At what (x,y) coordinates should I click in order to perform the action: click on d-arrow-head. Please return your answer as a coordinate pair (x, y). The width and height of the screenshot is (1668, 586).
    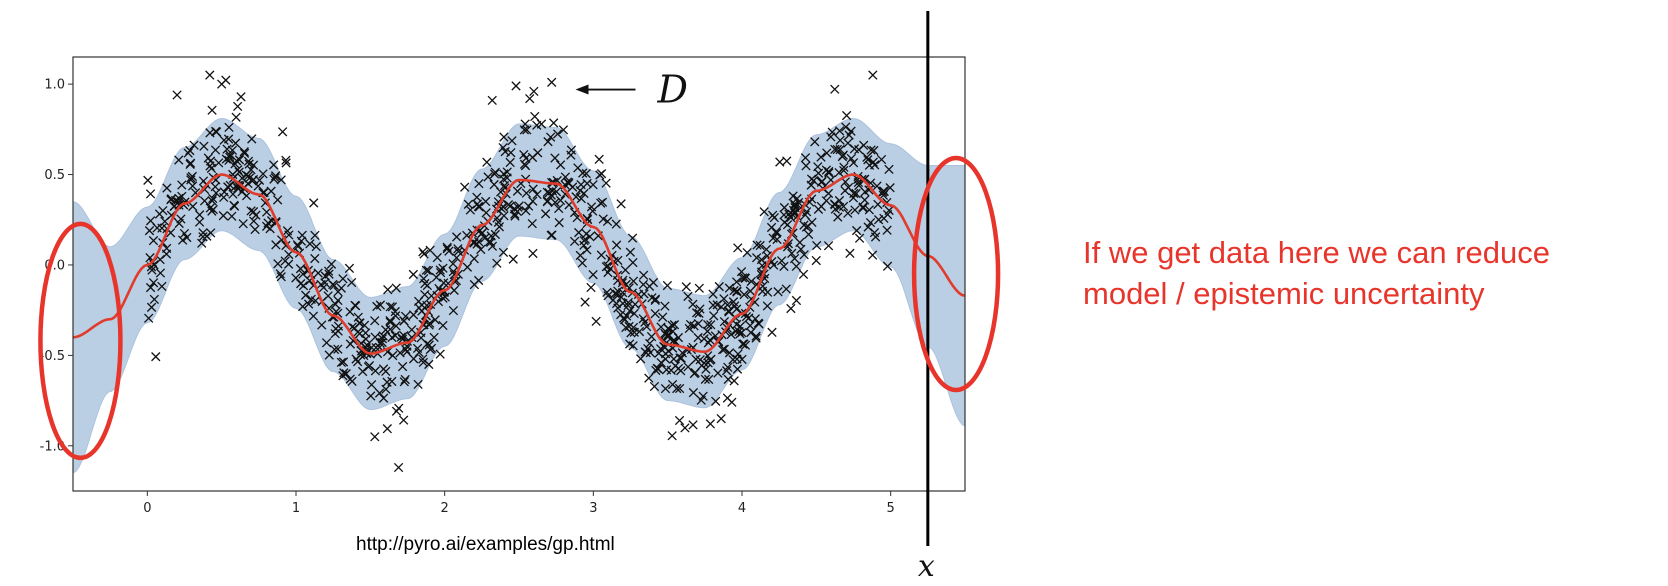
    Looking at the image, I should click on (582, 89).